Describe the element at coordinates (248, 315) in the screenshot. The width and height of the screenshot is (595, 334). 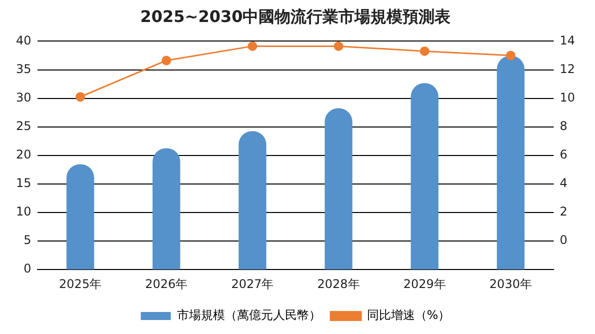
I see `legend-label: 市場規模（萬億元人民幣）` at that location.